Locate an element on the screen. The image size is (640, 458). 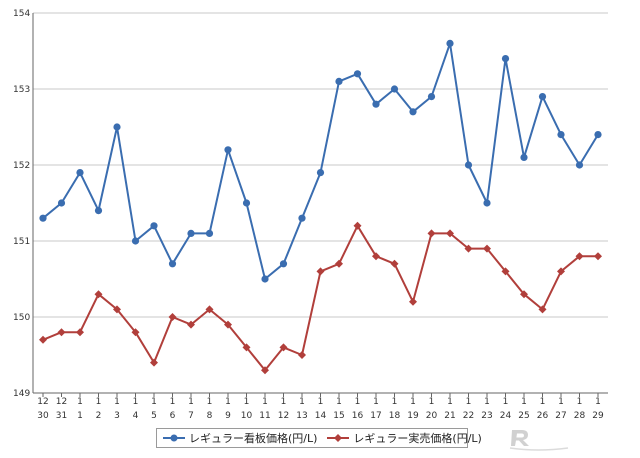
y-tick-label: 153 is located at coordinates (21, 90).